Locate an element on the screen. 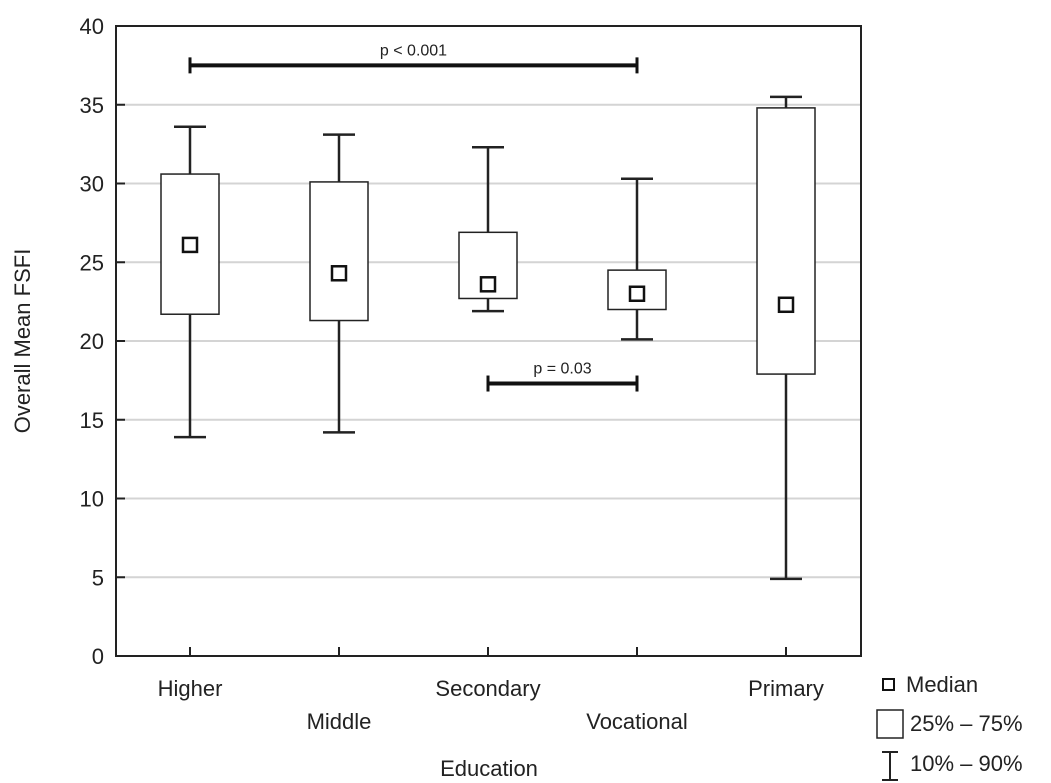 The height and width of the screenshot is (783, 1051). y-axis: 0 5 10 15 20 25 30 35 40 is located at coordinates (102, 341).